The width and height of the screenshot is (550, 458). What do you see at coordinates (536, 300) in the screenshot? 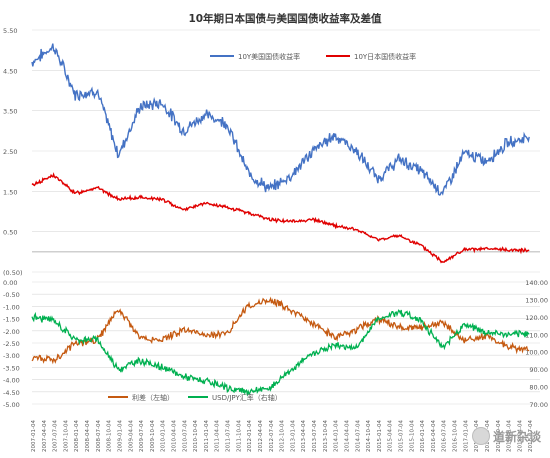
I see `bottom-right-y-tick-label: 130.00` at bounding box center [536, 300].